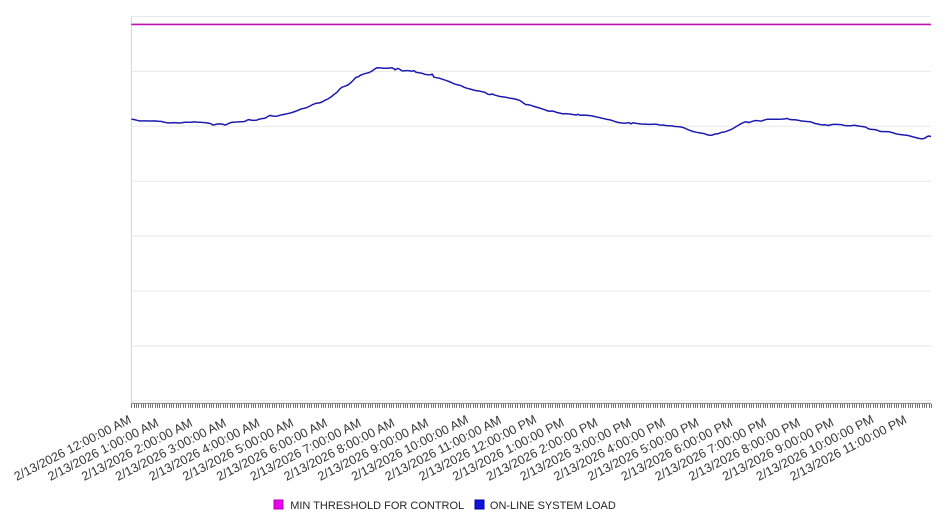 Image resolution: width=946 pixels, height=531 pixels. Describe the element at coordinates (377, 506) in the screenshot. I see `svg-text: MIN THRESHOLD FOR CONTROL` at that location.